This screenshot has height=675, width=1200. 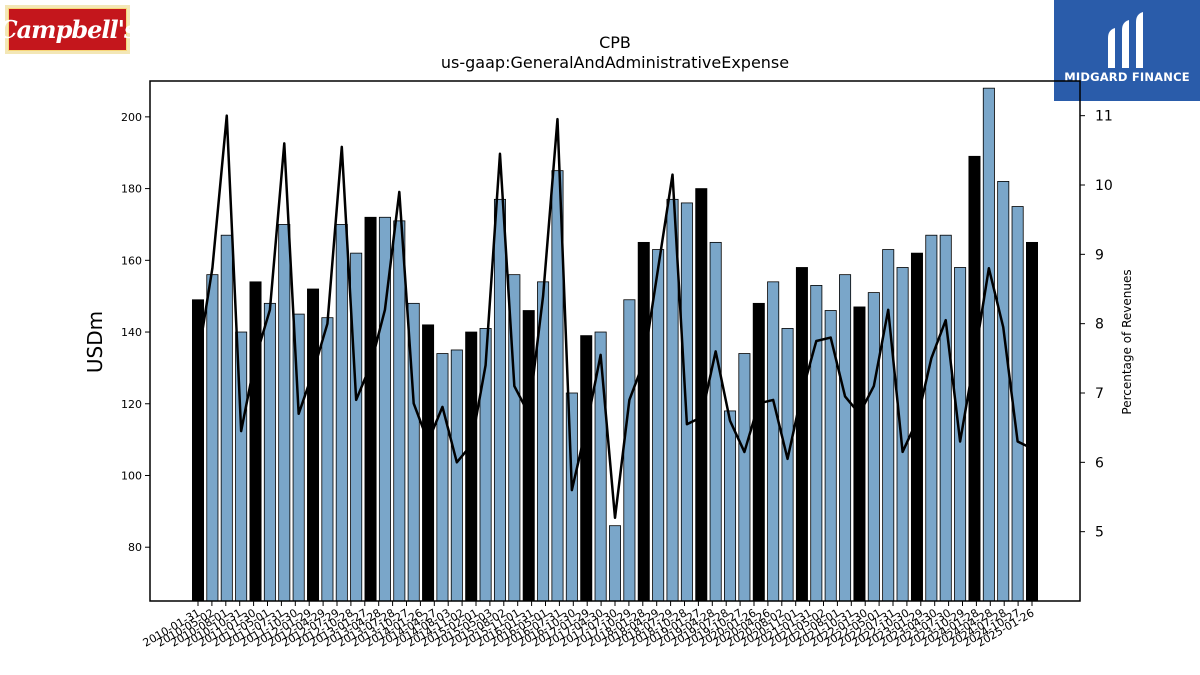 What do you see at coordinates (1099, 533) in the screenshot?
I see `y2-tick-label: 5` at bounding box center [1099, 533].